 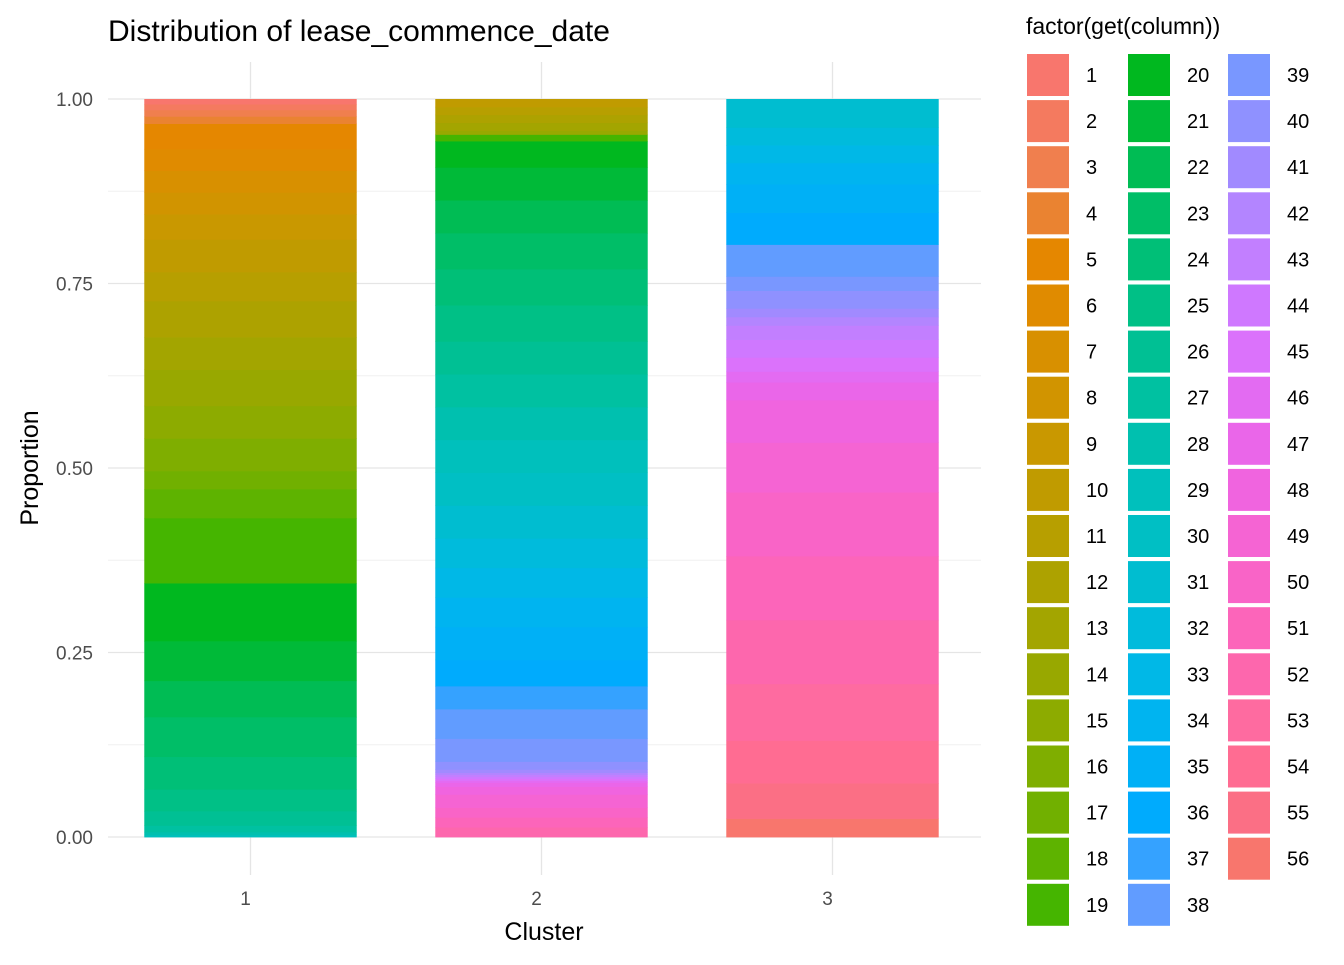 I want to click on legend-label: 50, so click(x=1298, y=583).